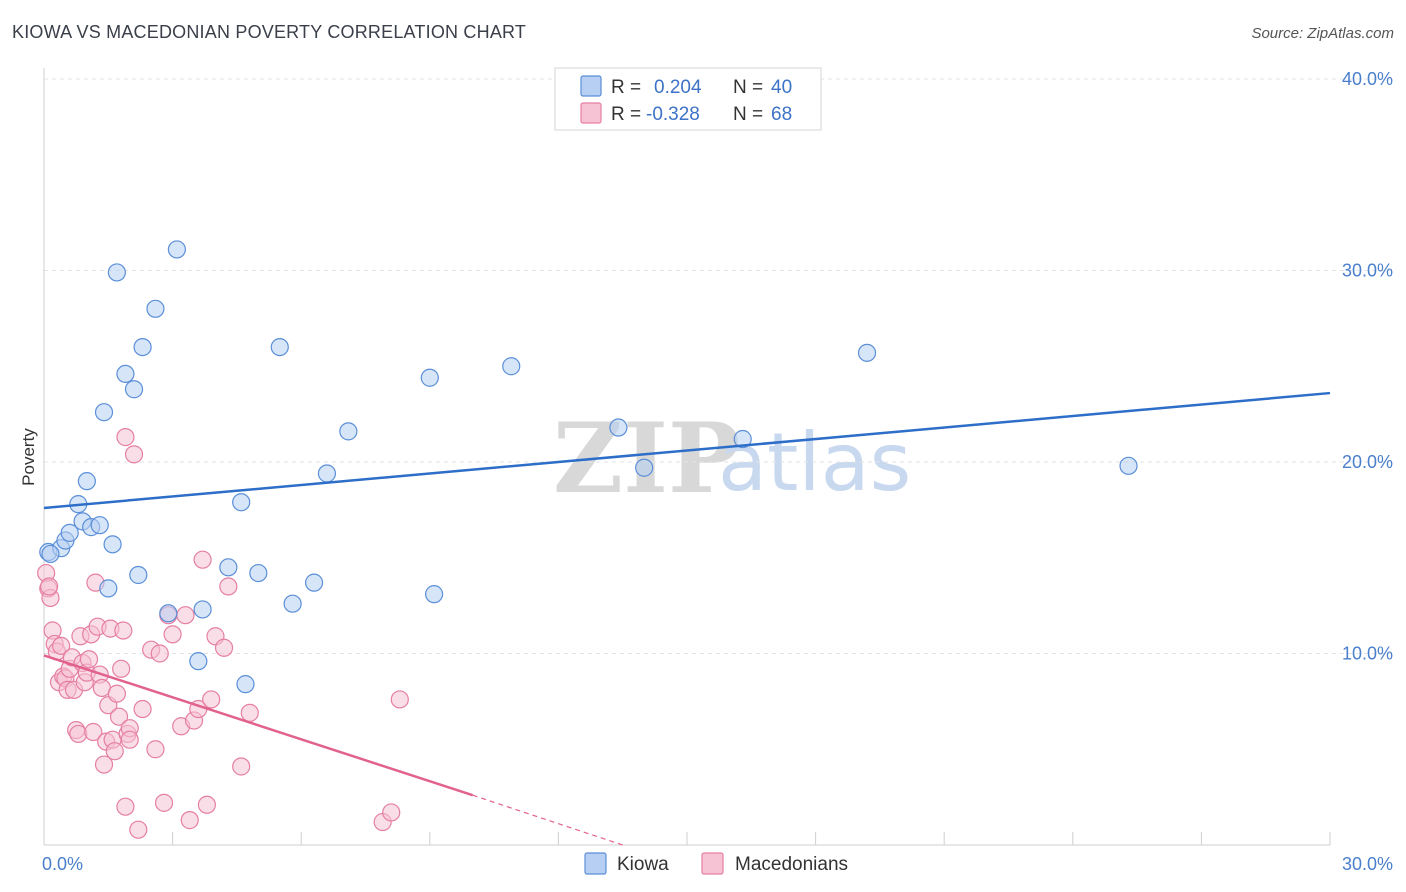  I want to click on legend-kiowa-n-label: N =, so click(748, 87).